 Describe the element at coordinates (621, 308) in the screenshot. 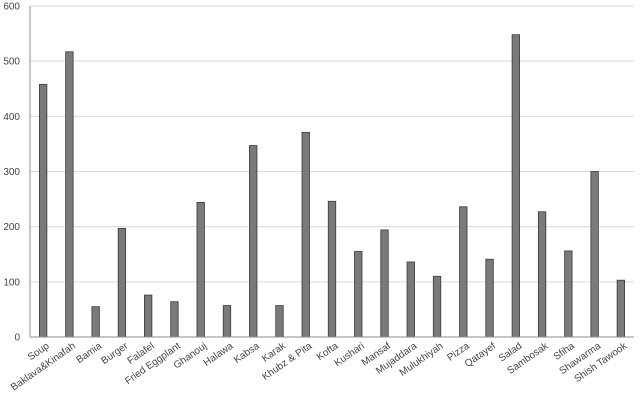

I see `bar-shish-tawook` at that location.